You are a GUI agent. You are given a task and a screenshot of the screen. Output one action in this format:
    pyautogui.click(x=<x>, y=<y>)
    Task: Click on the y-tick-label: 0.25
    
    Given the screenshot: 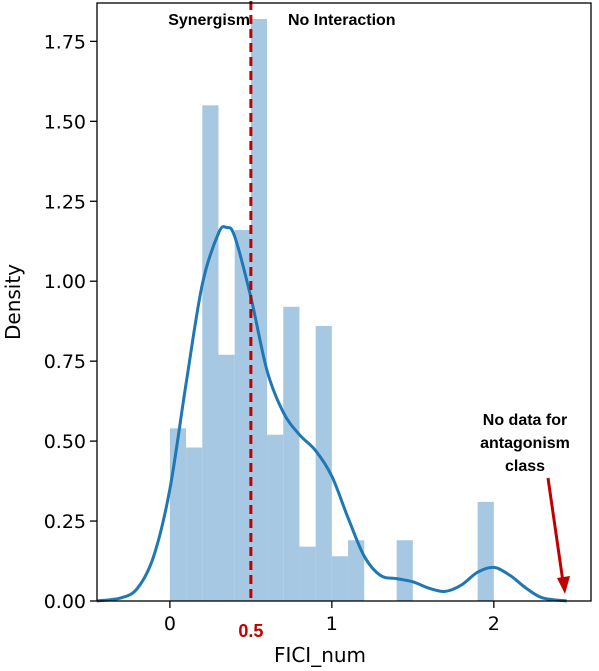 What is the action you would take?
    pyautogui.click(x=65, y=522)
    